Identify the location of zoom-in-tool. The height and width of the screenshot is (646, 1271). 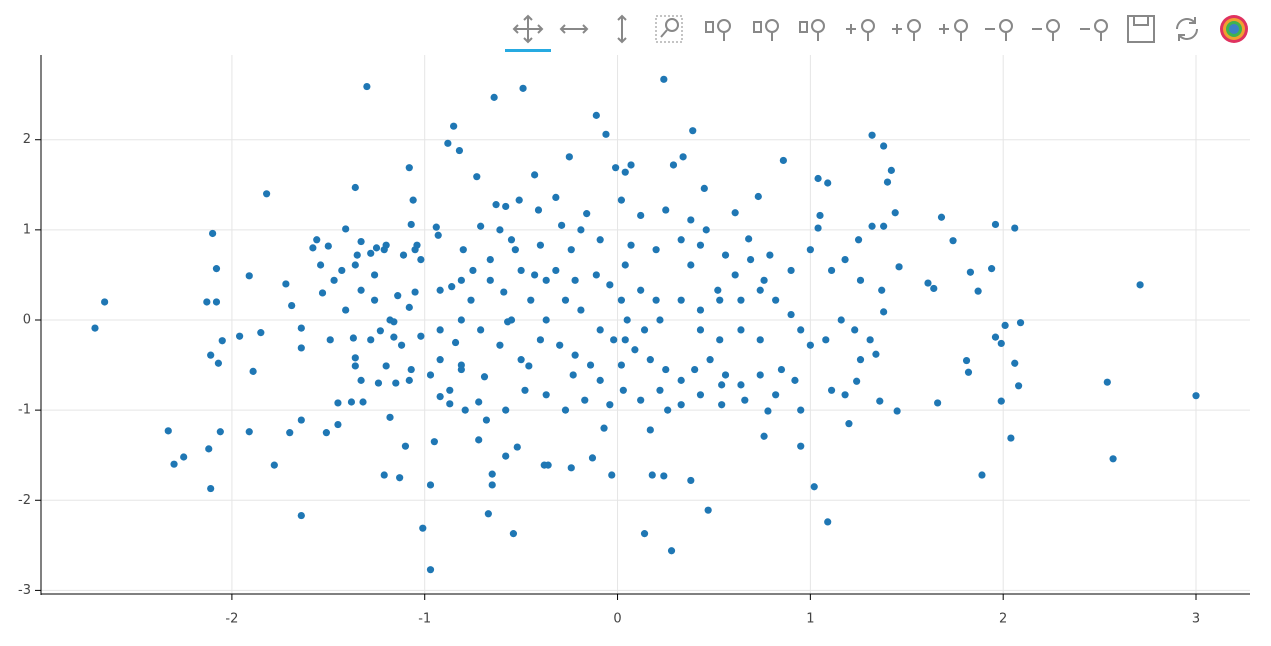
(907, 30).